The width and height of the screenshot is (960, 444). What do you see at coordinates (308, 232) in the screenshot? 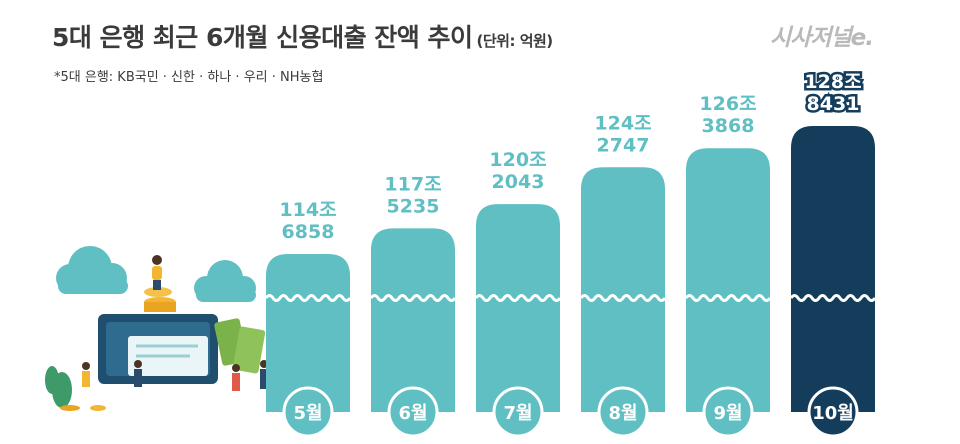
I see `value-label-1-line-2: 6858` at bounding box center [308, 232].